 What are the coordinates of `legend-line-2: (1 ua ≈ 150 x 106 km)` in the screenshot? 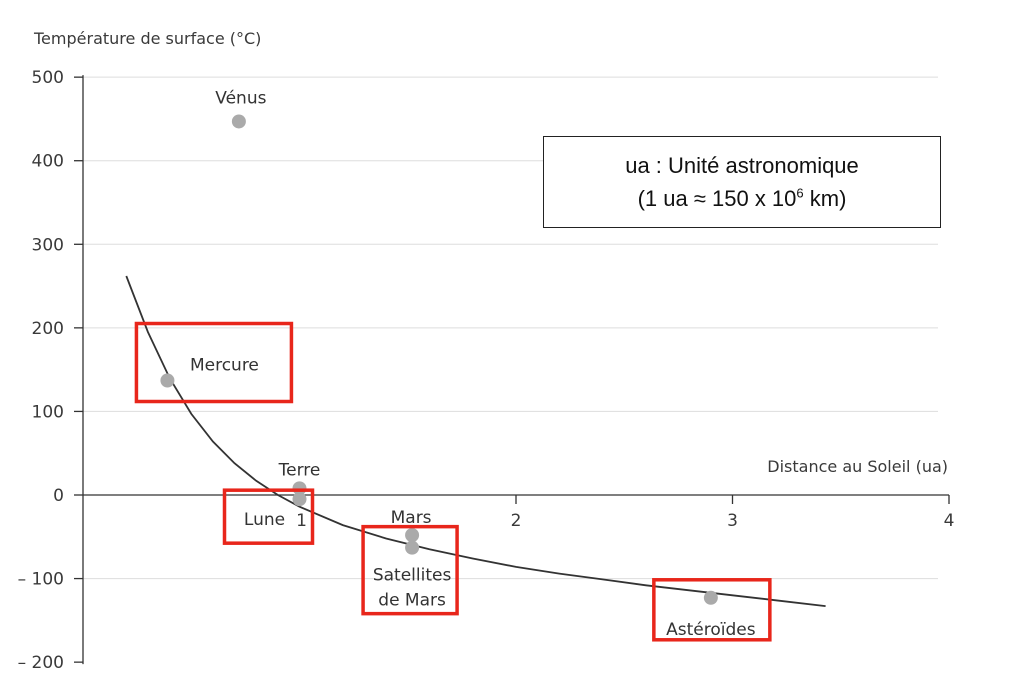 It's located at (742, 198).